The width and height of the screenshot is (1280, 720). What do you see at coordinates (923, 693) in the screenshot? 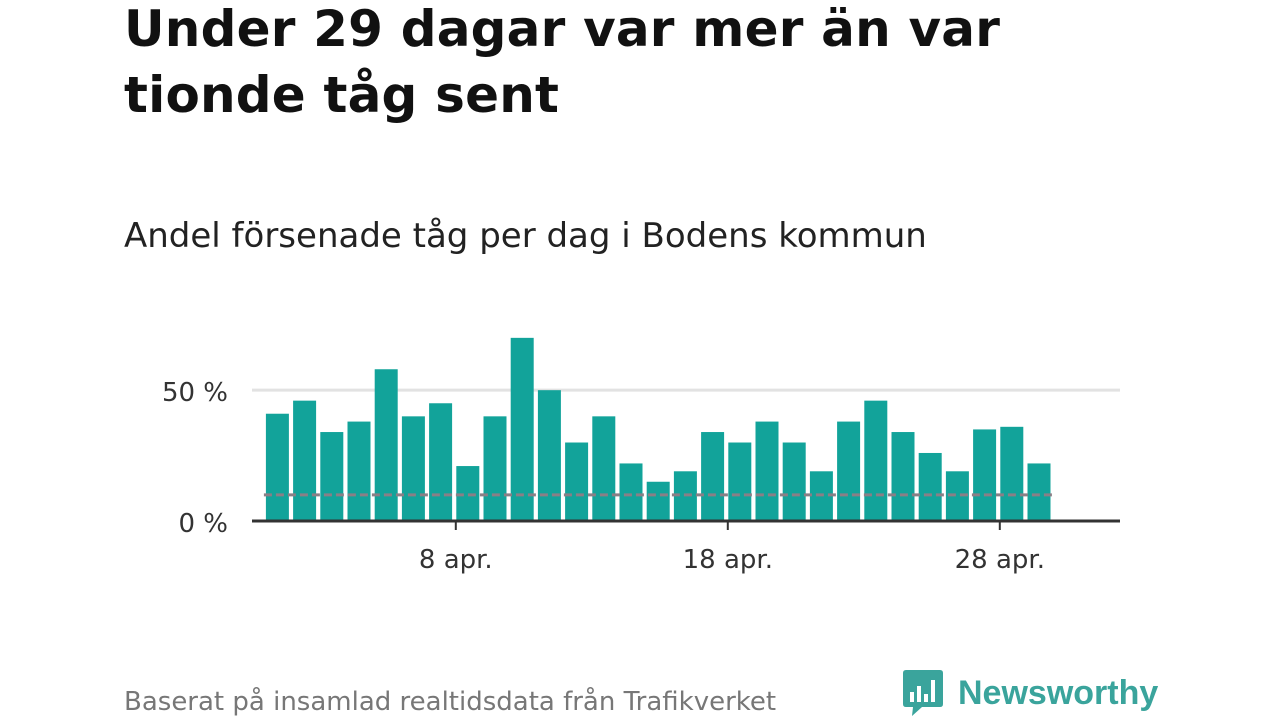
I see `newsworthy-logo-icon` at bounding box center [923, 693].